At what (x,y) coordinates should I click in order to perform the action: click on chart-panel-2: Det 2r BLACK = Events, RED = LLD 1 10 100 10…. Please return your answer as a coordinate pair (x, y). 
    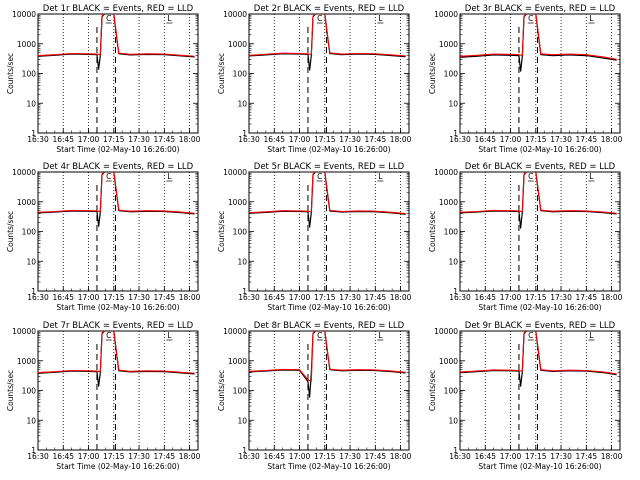
    Looking at the image, I should click on (314, 79).